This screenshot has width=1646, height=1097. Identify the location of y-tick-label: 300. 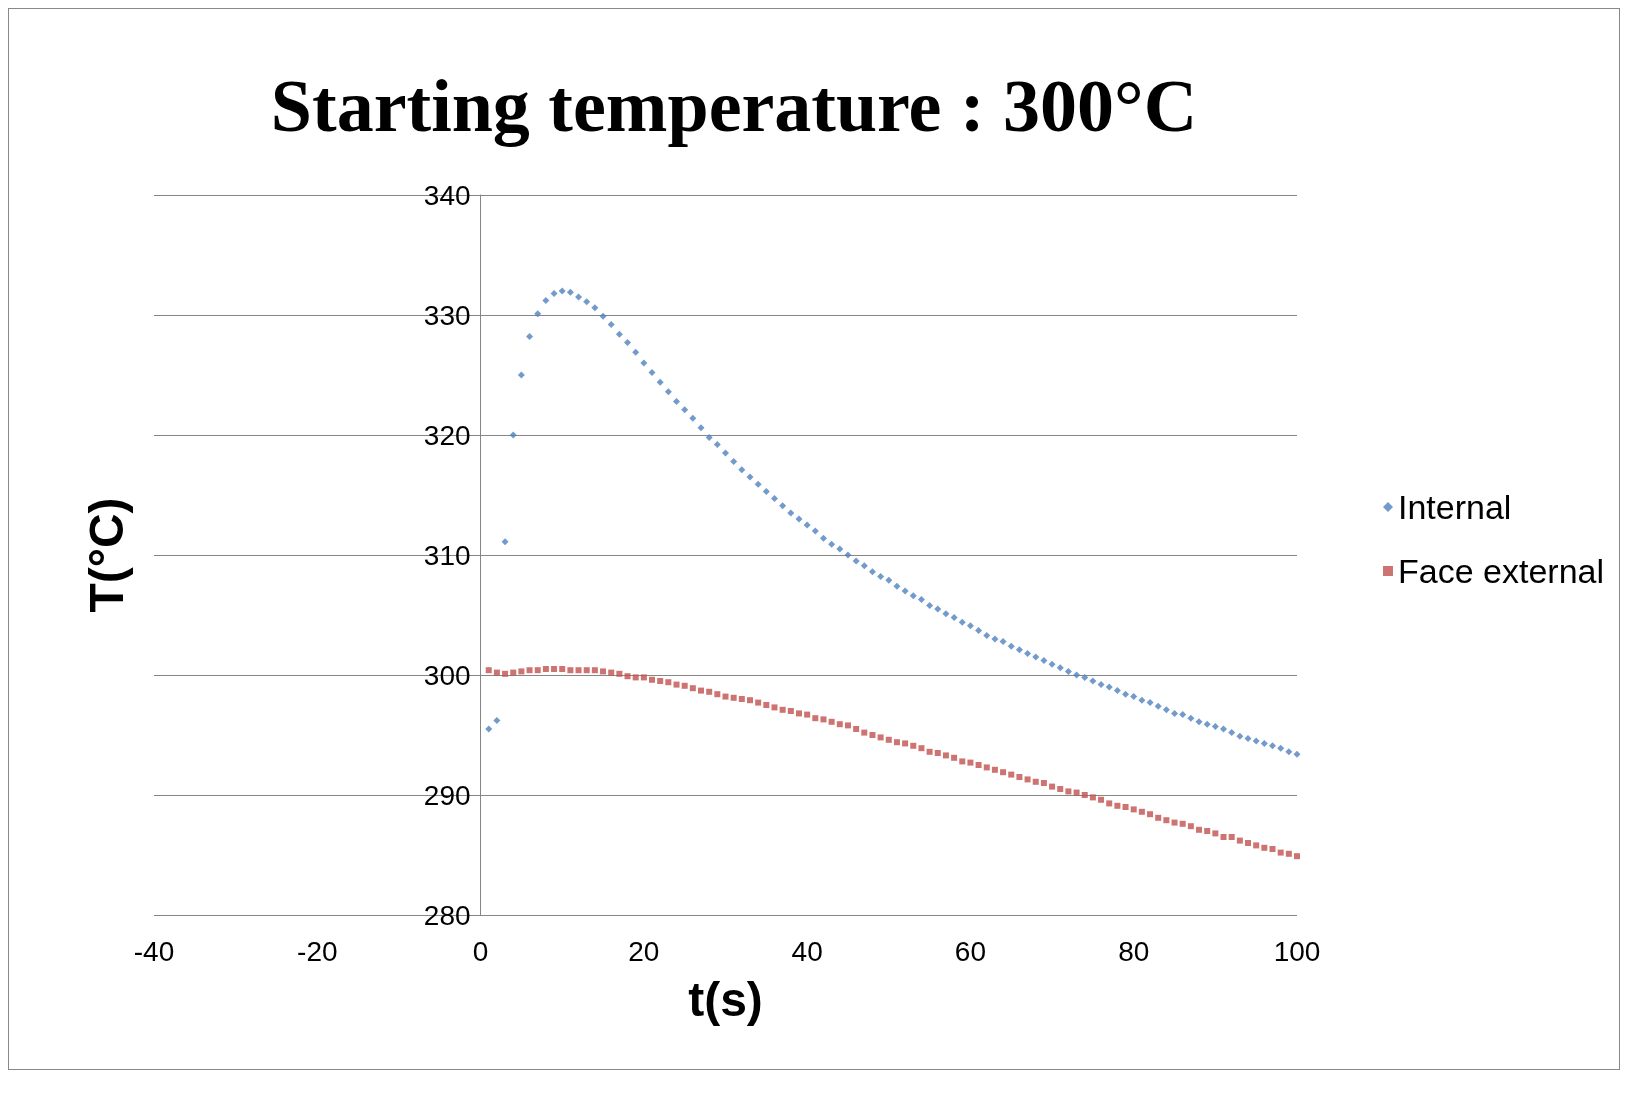
(447, 675).